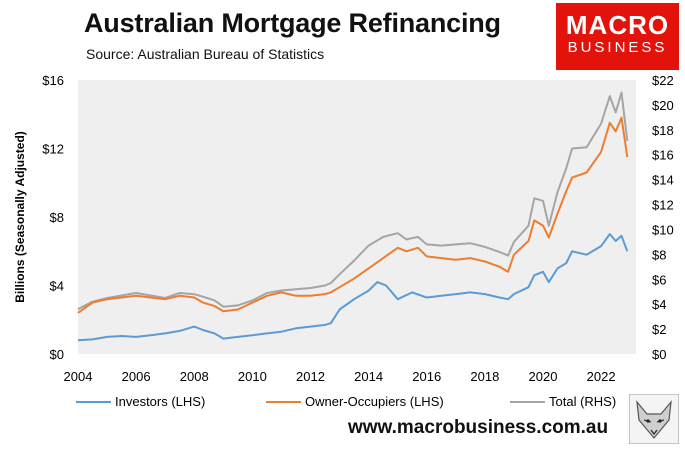  Describe the element at coordinates (194, 376) in the screenshot. I see `x-tick-label: 2008` at that location.